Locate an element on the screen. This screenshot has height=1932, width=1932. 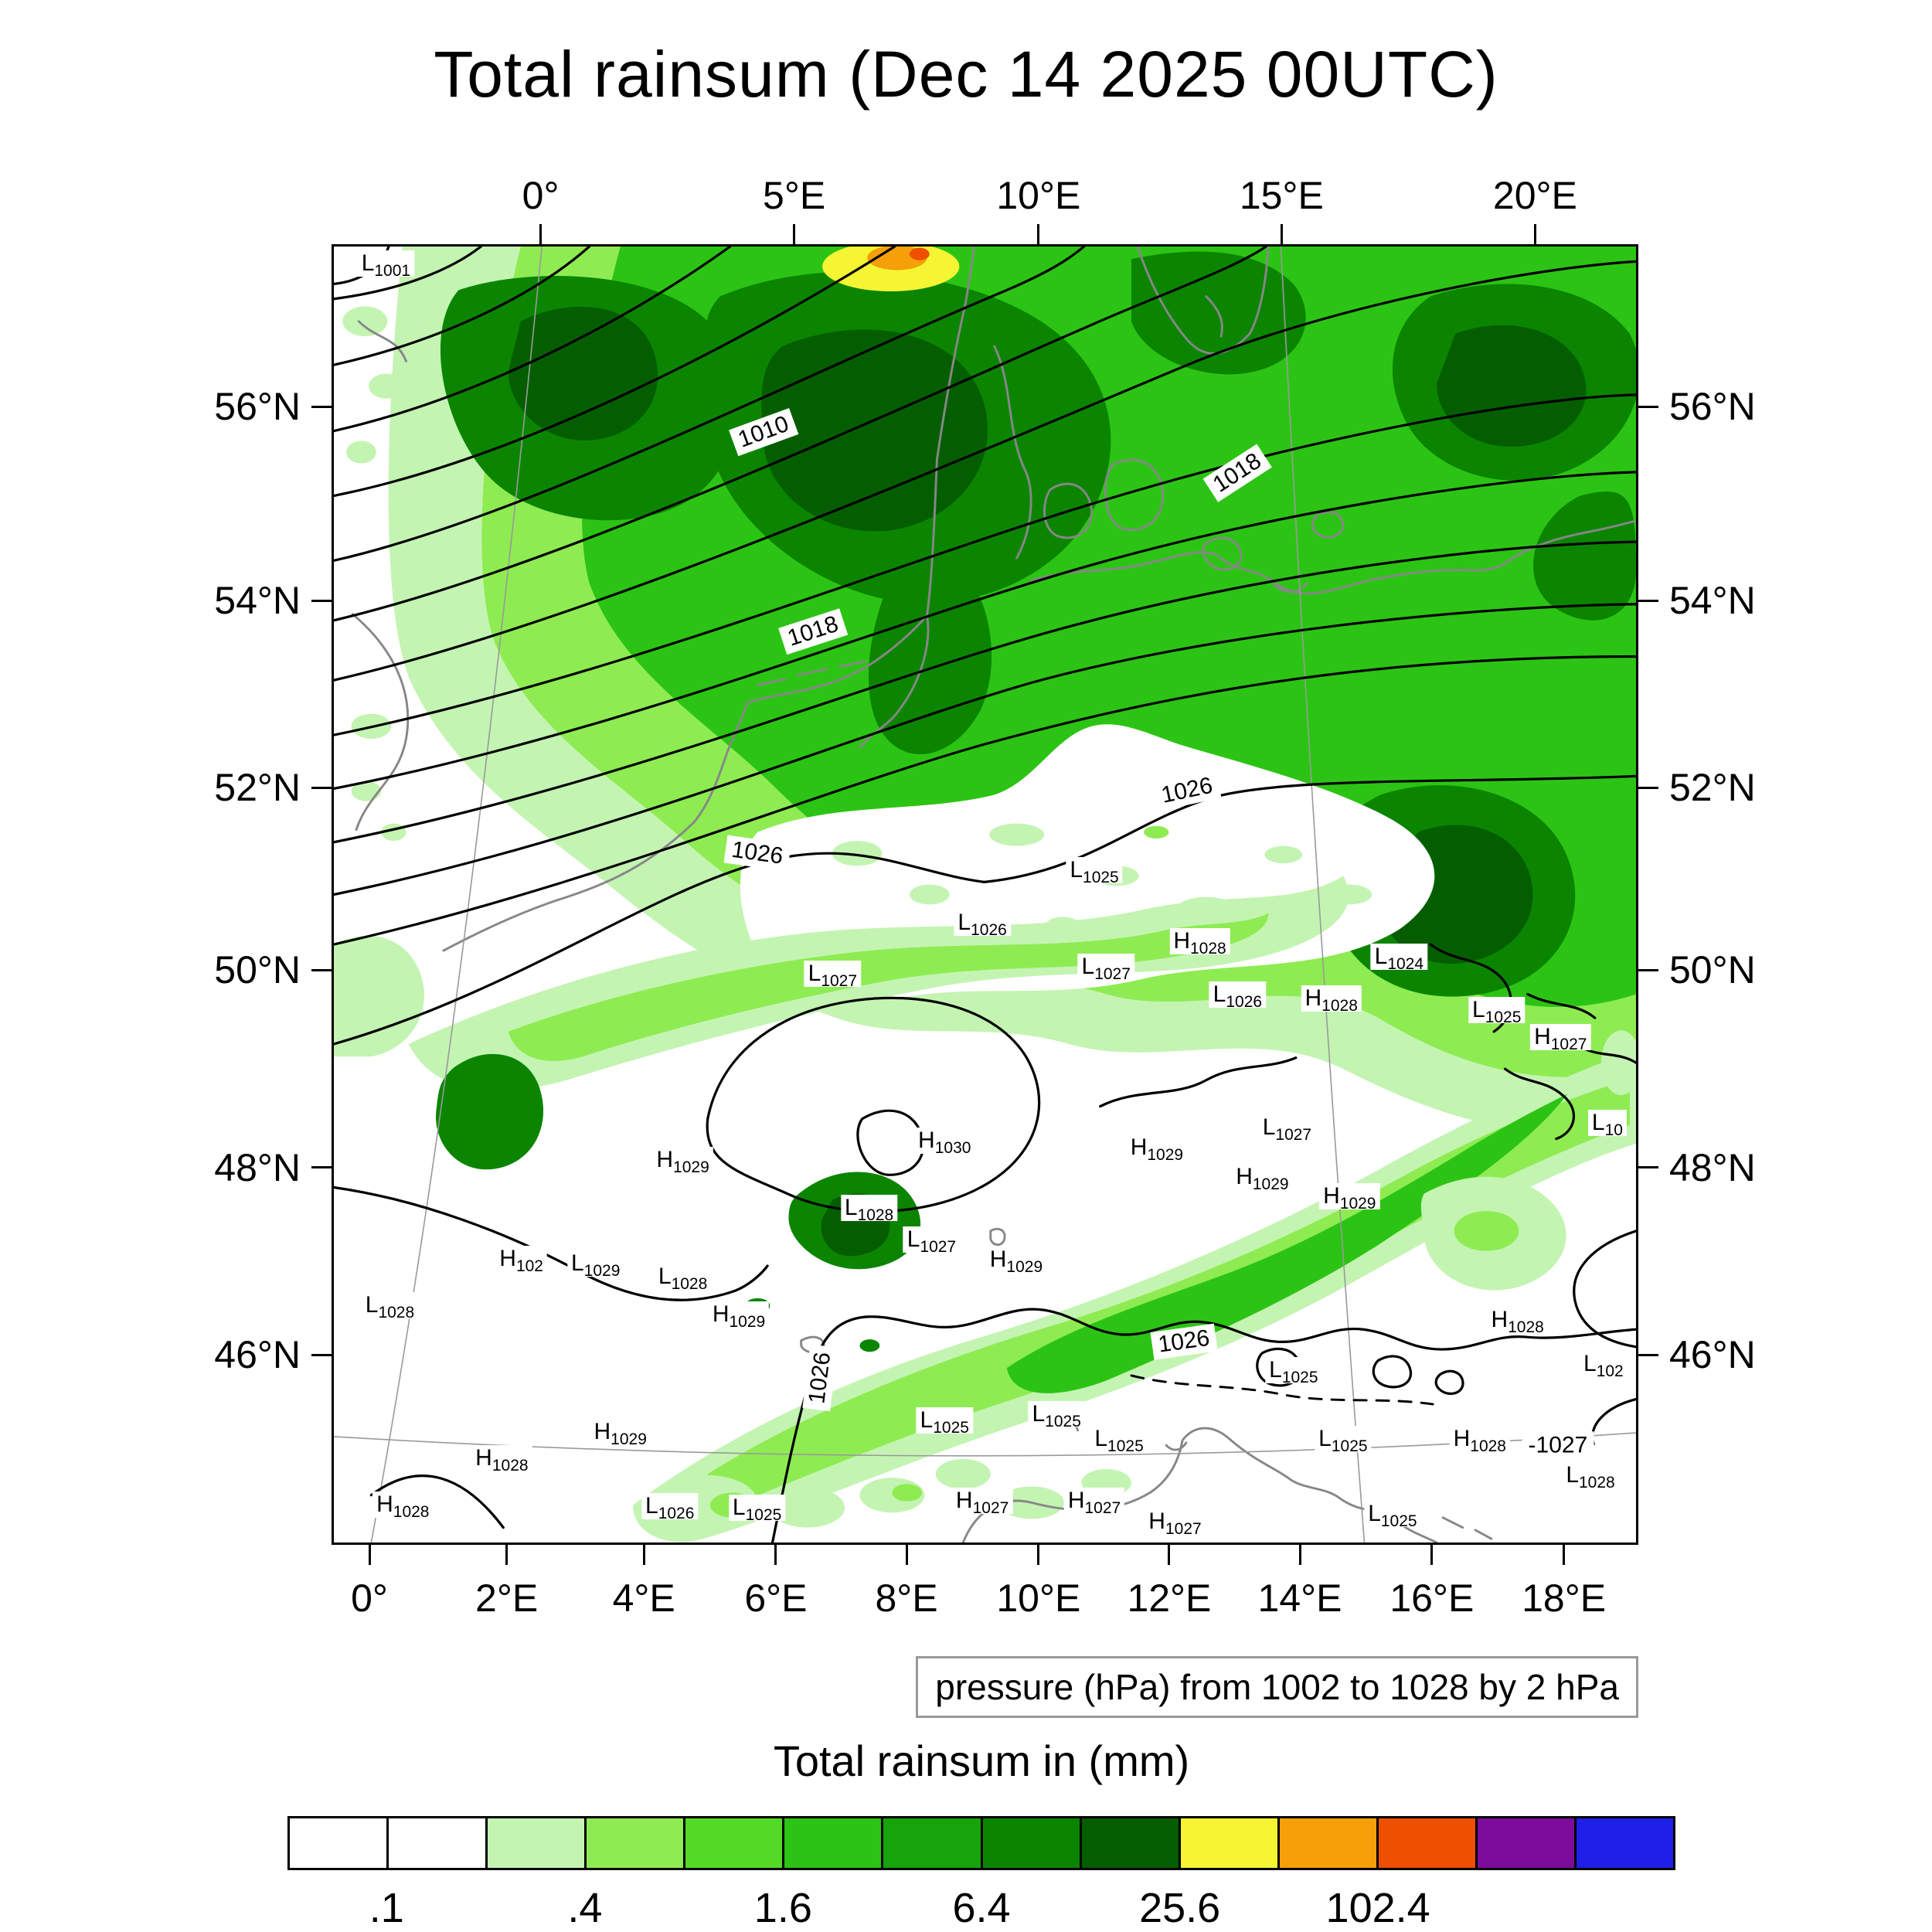
heavy-rain-red-spot is located at coordinates (920, 253).